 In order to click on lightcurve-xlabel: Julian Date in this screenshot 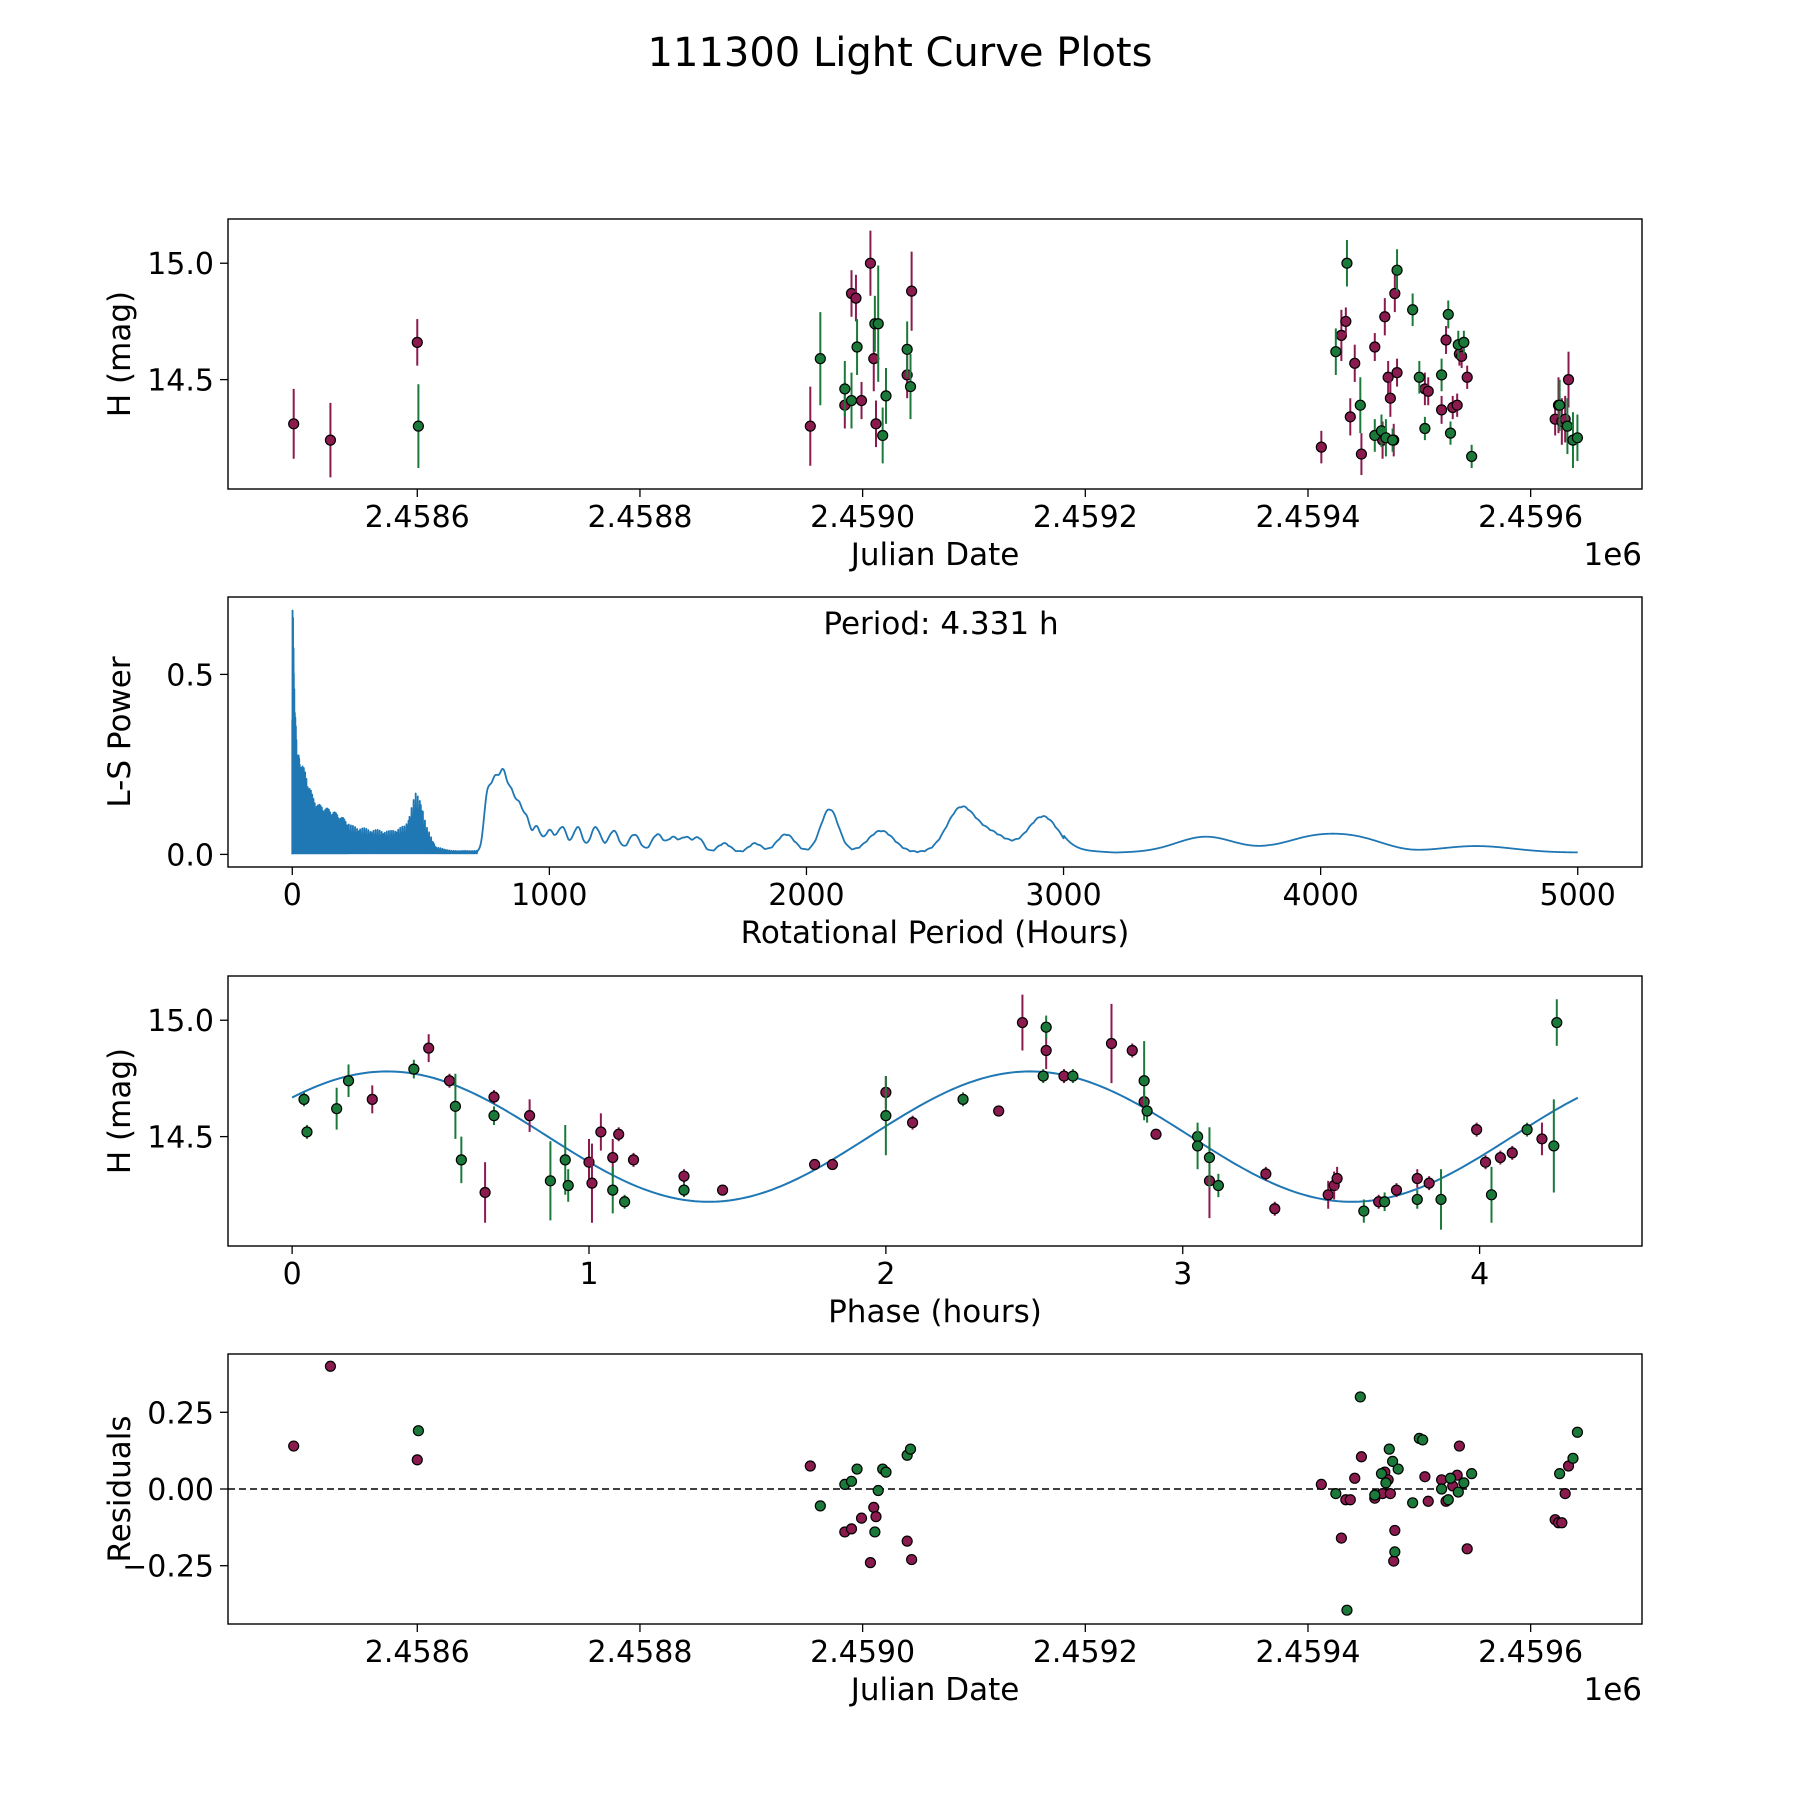, I will do `click(934, 555)`.